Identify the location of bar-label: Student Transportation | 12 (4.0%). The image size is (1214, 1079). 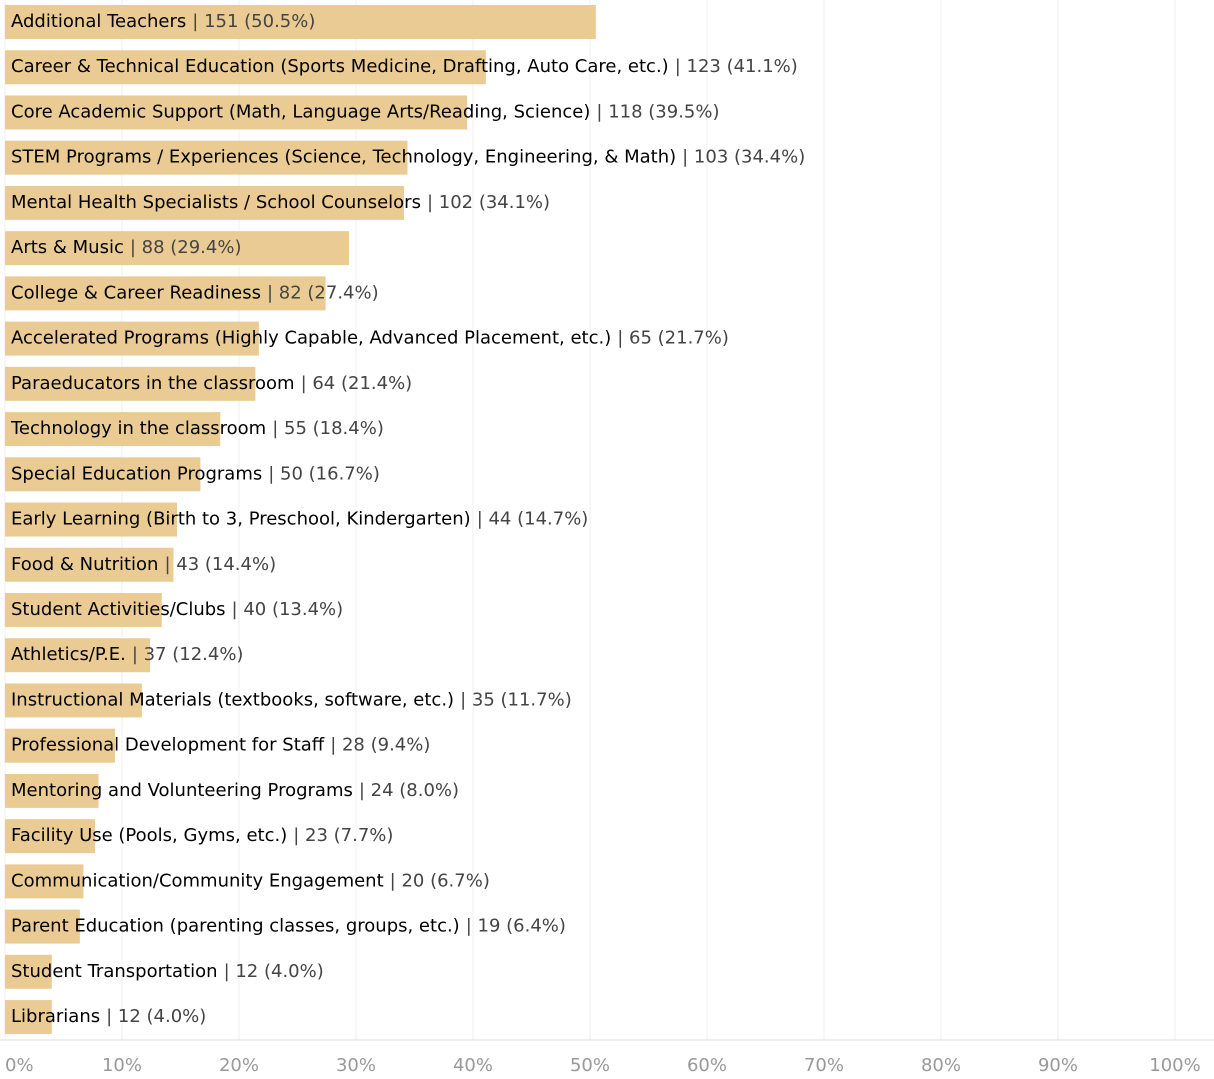
(167, 971).